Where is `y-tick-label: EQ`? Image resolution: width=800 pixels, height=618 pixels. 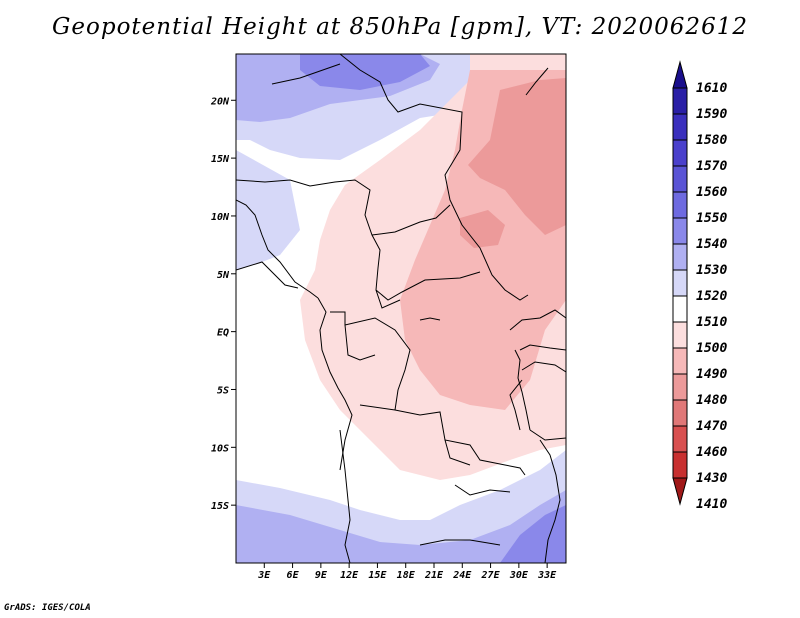 y-tick-label: EQ is located at coordinates (223, 333).